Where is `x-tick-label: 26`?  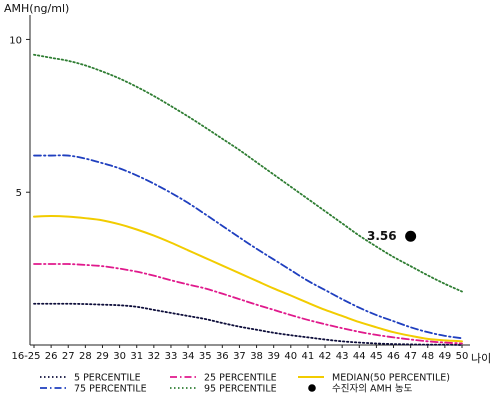 x-tick-label: 26 is located at coordinates (51, 356).